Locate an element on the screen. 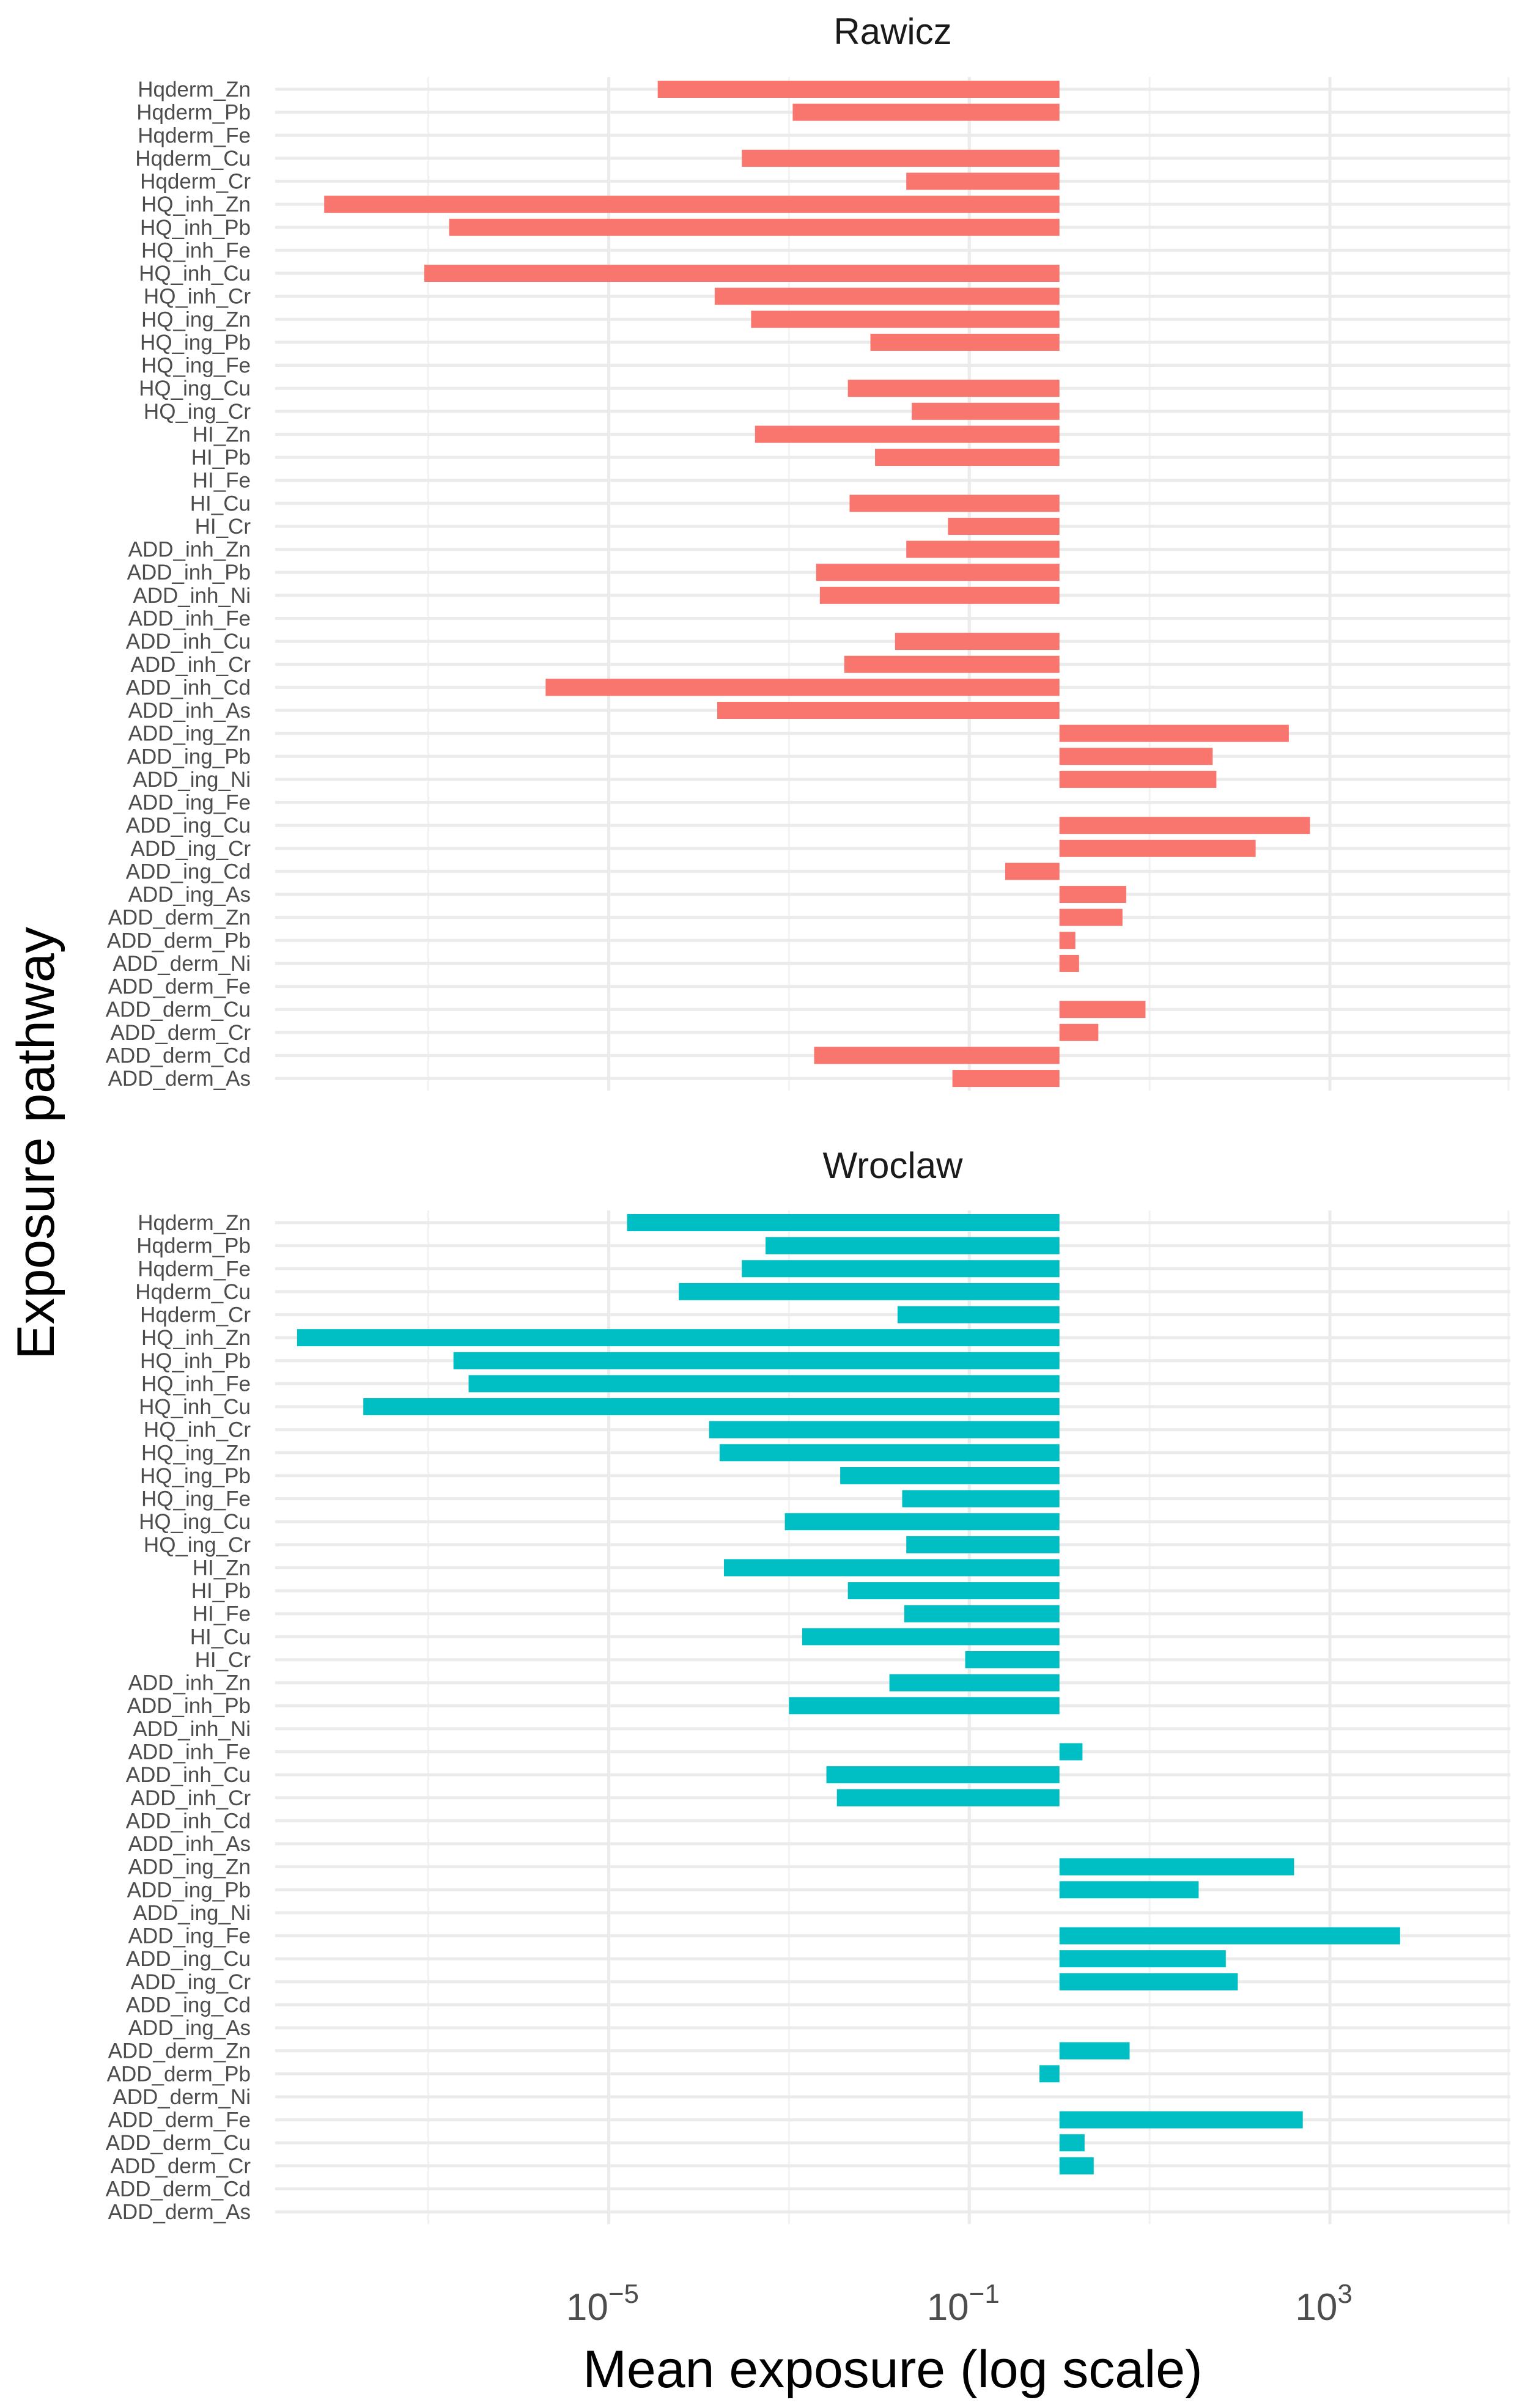  category-label: ADD_inh_Cu is located at coordinates (188, 1775).